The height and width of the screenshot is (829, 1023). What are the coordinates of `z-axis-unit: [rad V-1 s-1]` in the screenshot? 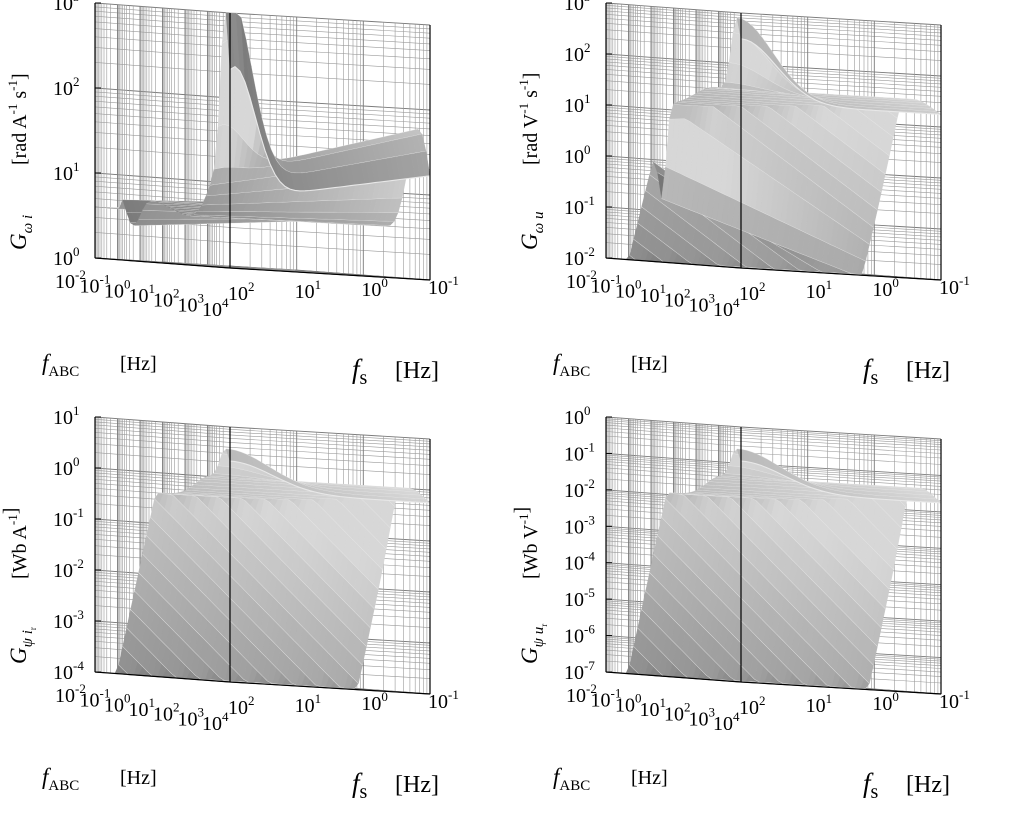 It's located at (529, 119).